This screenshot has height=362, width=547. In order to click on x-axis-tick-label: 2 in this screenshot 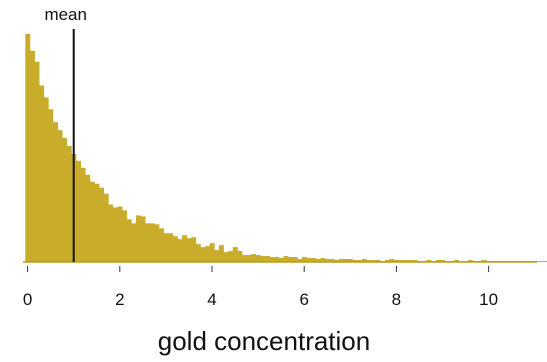, I will do `click(119, 299)`.